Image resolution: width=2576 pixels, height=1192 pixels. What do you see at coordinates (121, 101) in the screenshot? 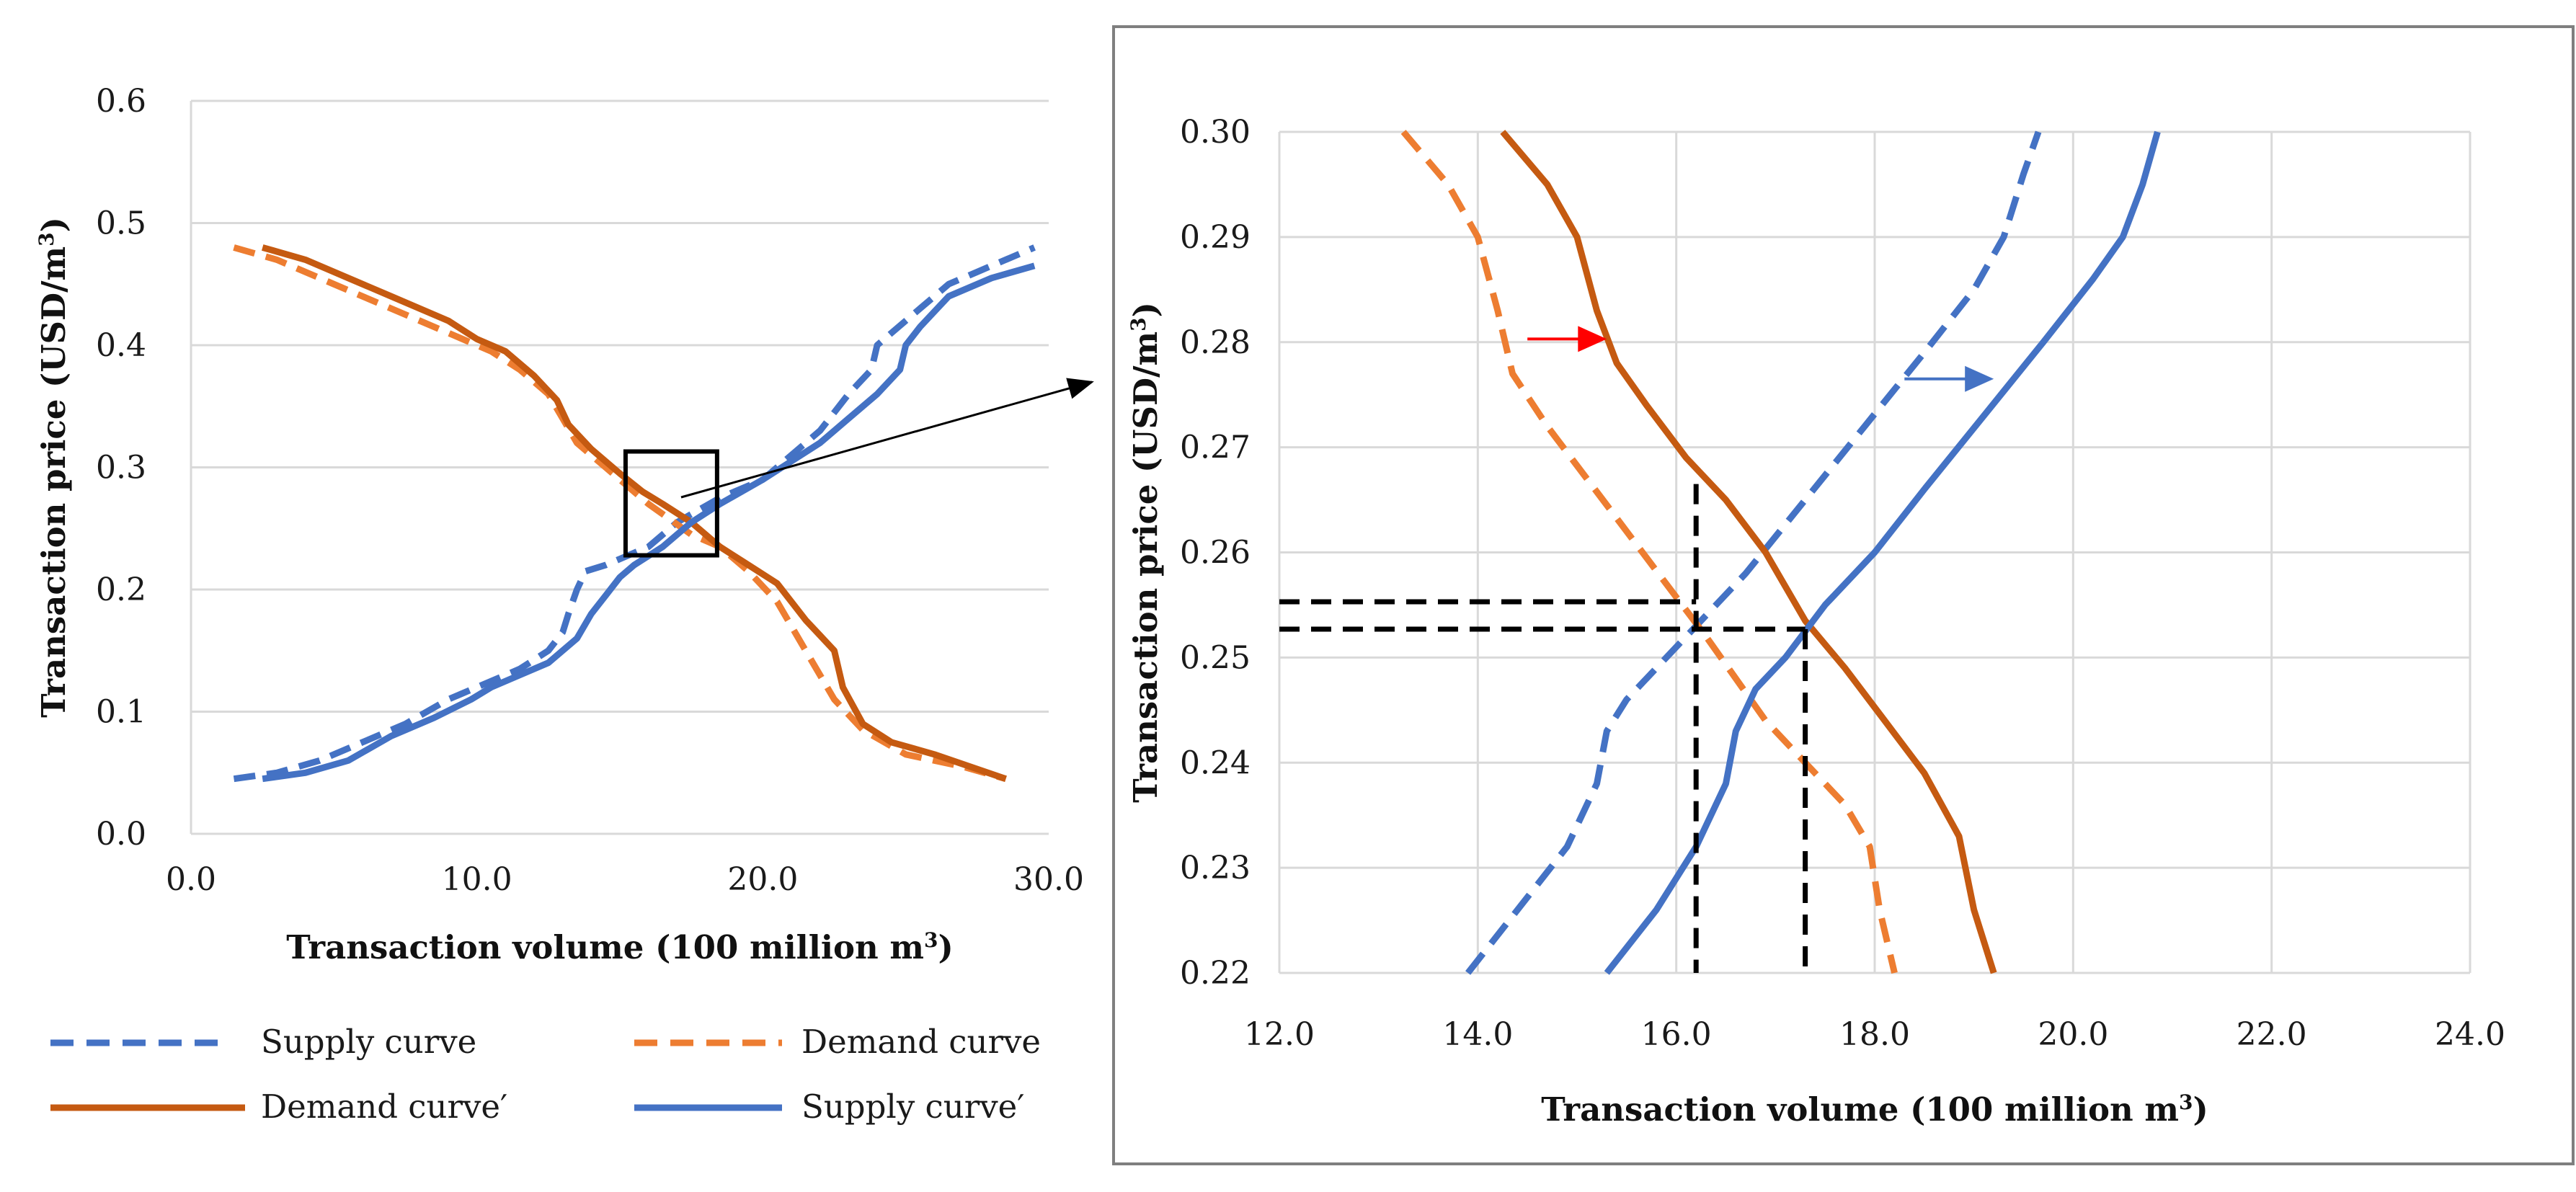
I see `y-tick-label: 0.6` at bounding box center [121, 101].